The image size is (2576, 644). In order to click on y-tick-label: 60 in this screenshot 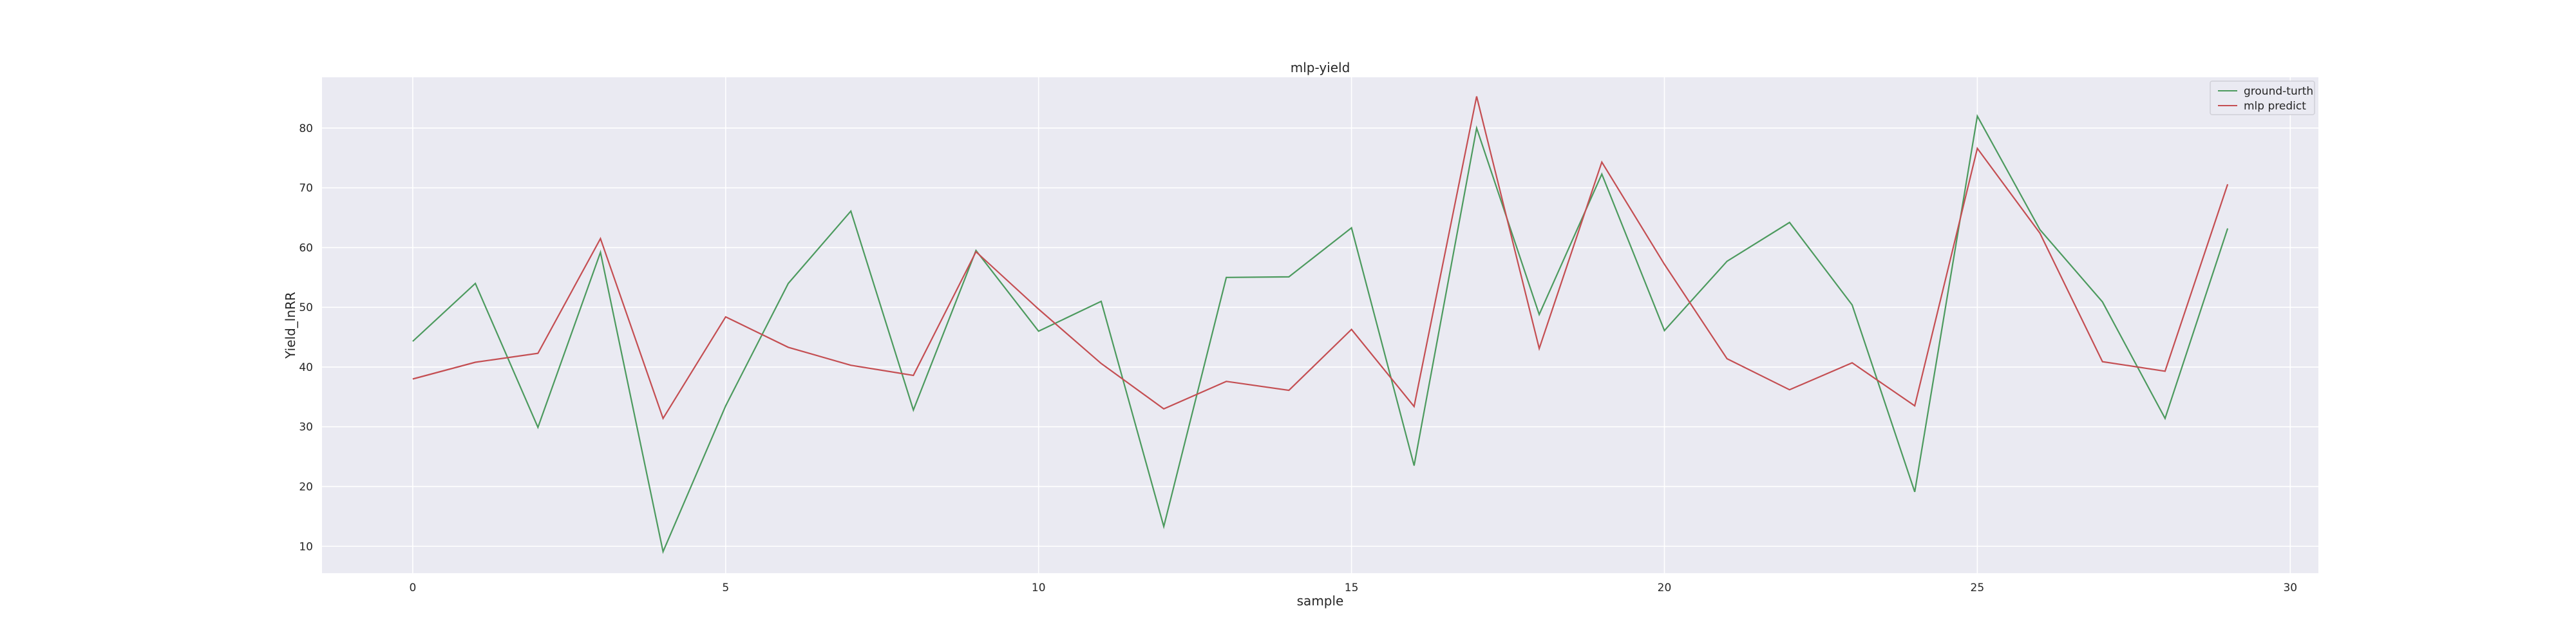, I will do `click(306, 248)`.